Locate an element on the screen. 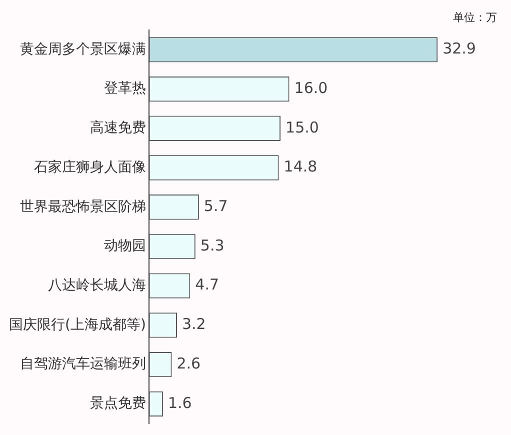  data-label: 32.9 is located at coordinates (459, 49).